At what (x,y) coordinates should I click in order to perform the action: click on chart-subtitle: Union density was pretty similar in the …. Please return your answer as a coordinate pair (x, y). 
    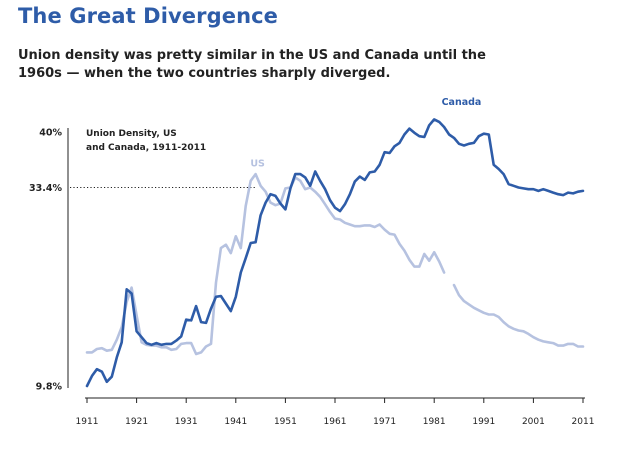
    Looking at the image, I should click on (252, 64).